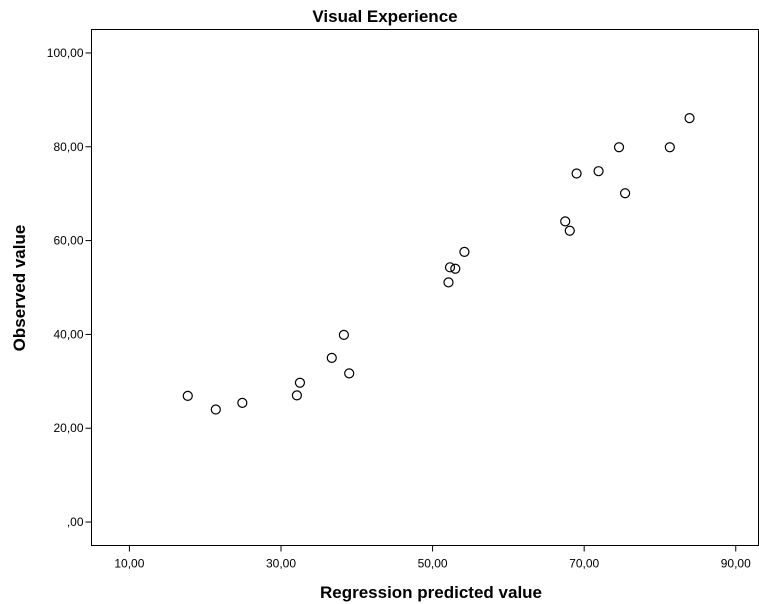 The image size is (759, 604). Describe the element at coordinates (65, 53) in the screenshot. I see `y-tick-label: 100,00` at that location.